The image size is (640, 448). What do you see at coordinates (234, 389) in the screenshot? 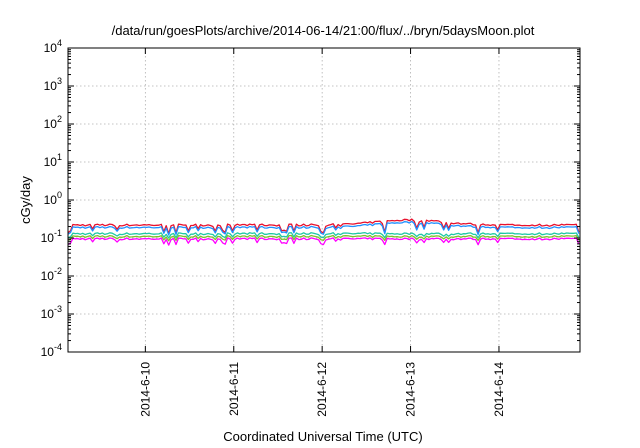
I see `x-tick-label: 2014-6-11` at bounding box center [234, 389].